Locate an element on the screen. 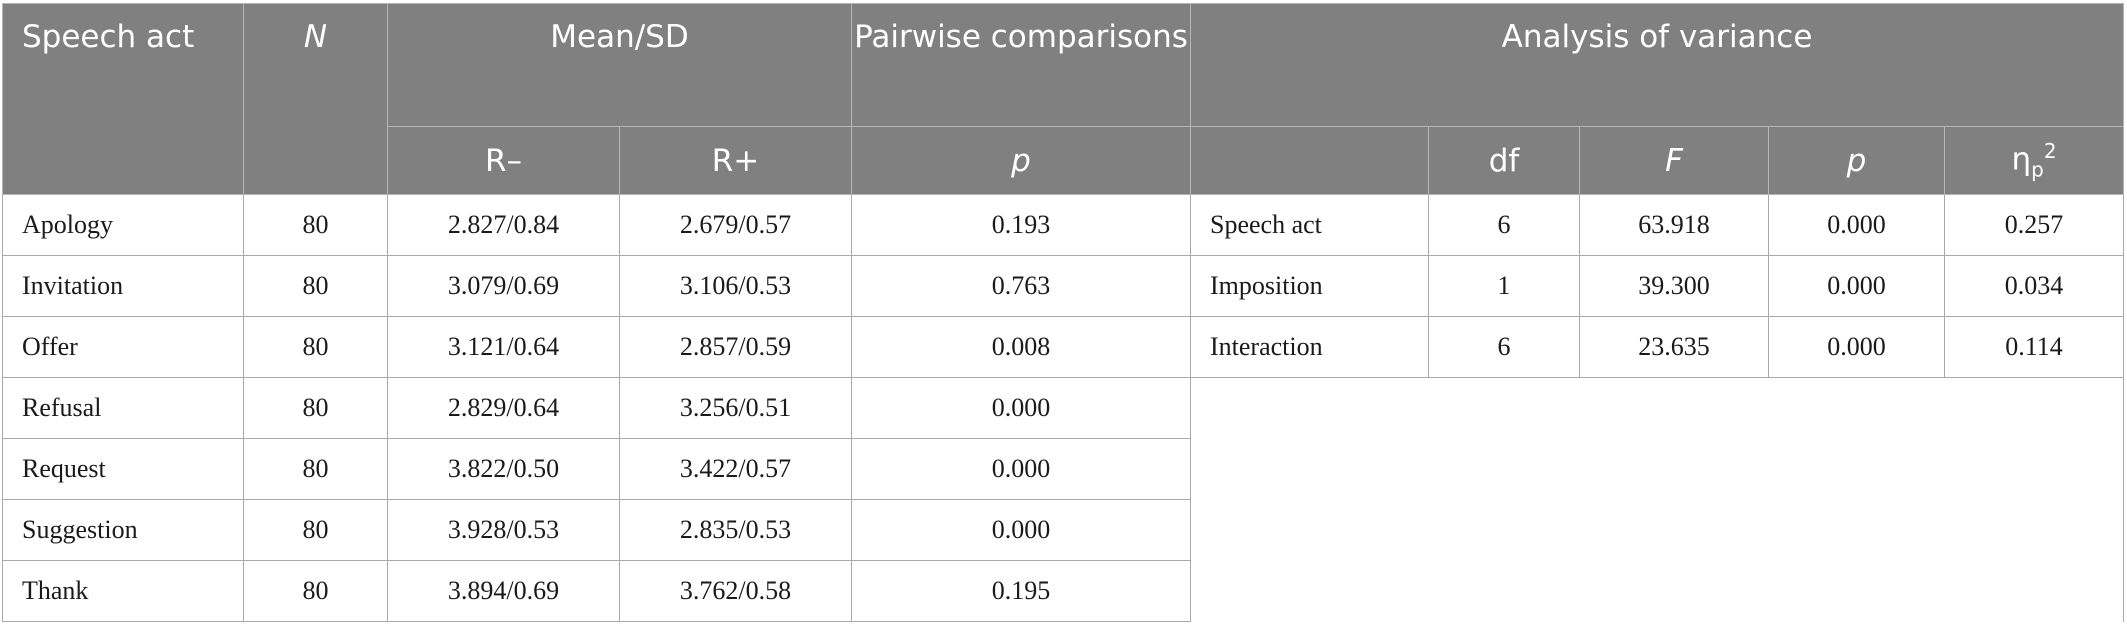  header-anova: Analysis of variance is located at coordinates (1657, 65).